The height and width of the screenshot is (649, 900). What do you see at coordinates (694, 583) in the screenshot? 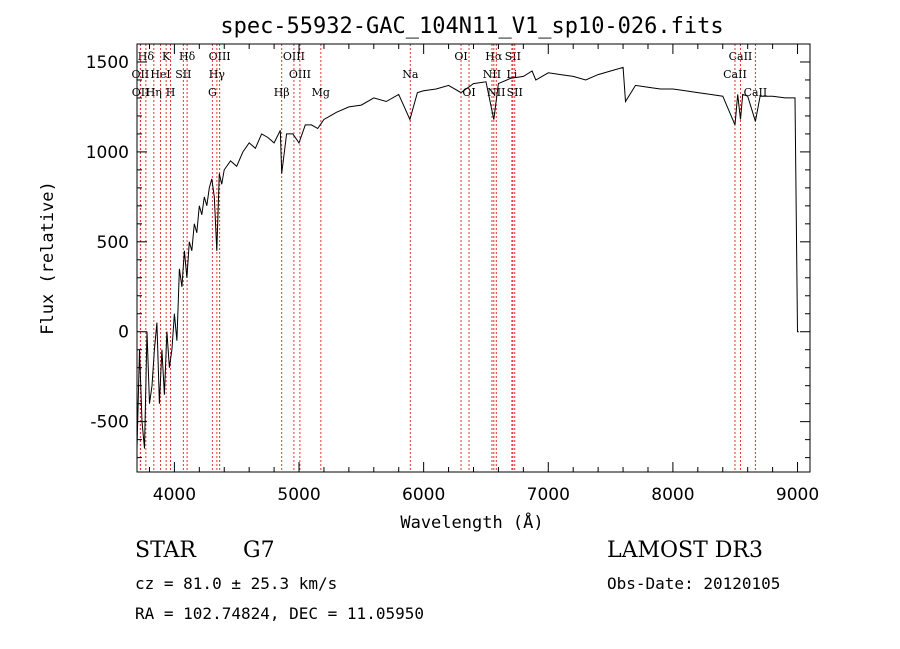
I see `observation-date: Obs-Date: 20120105` at bounding box center [694, 583].